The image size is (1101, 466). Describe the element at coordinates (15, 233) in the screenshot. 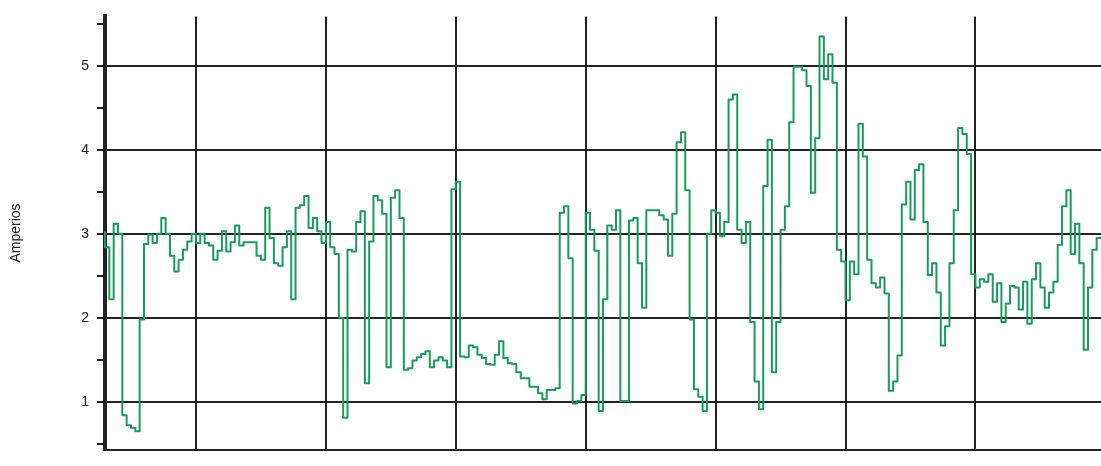

I see `y-axis-title: Amperios` at that location.